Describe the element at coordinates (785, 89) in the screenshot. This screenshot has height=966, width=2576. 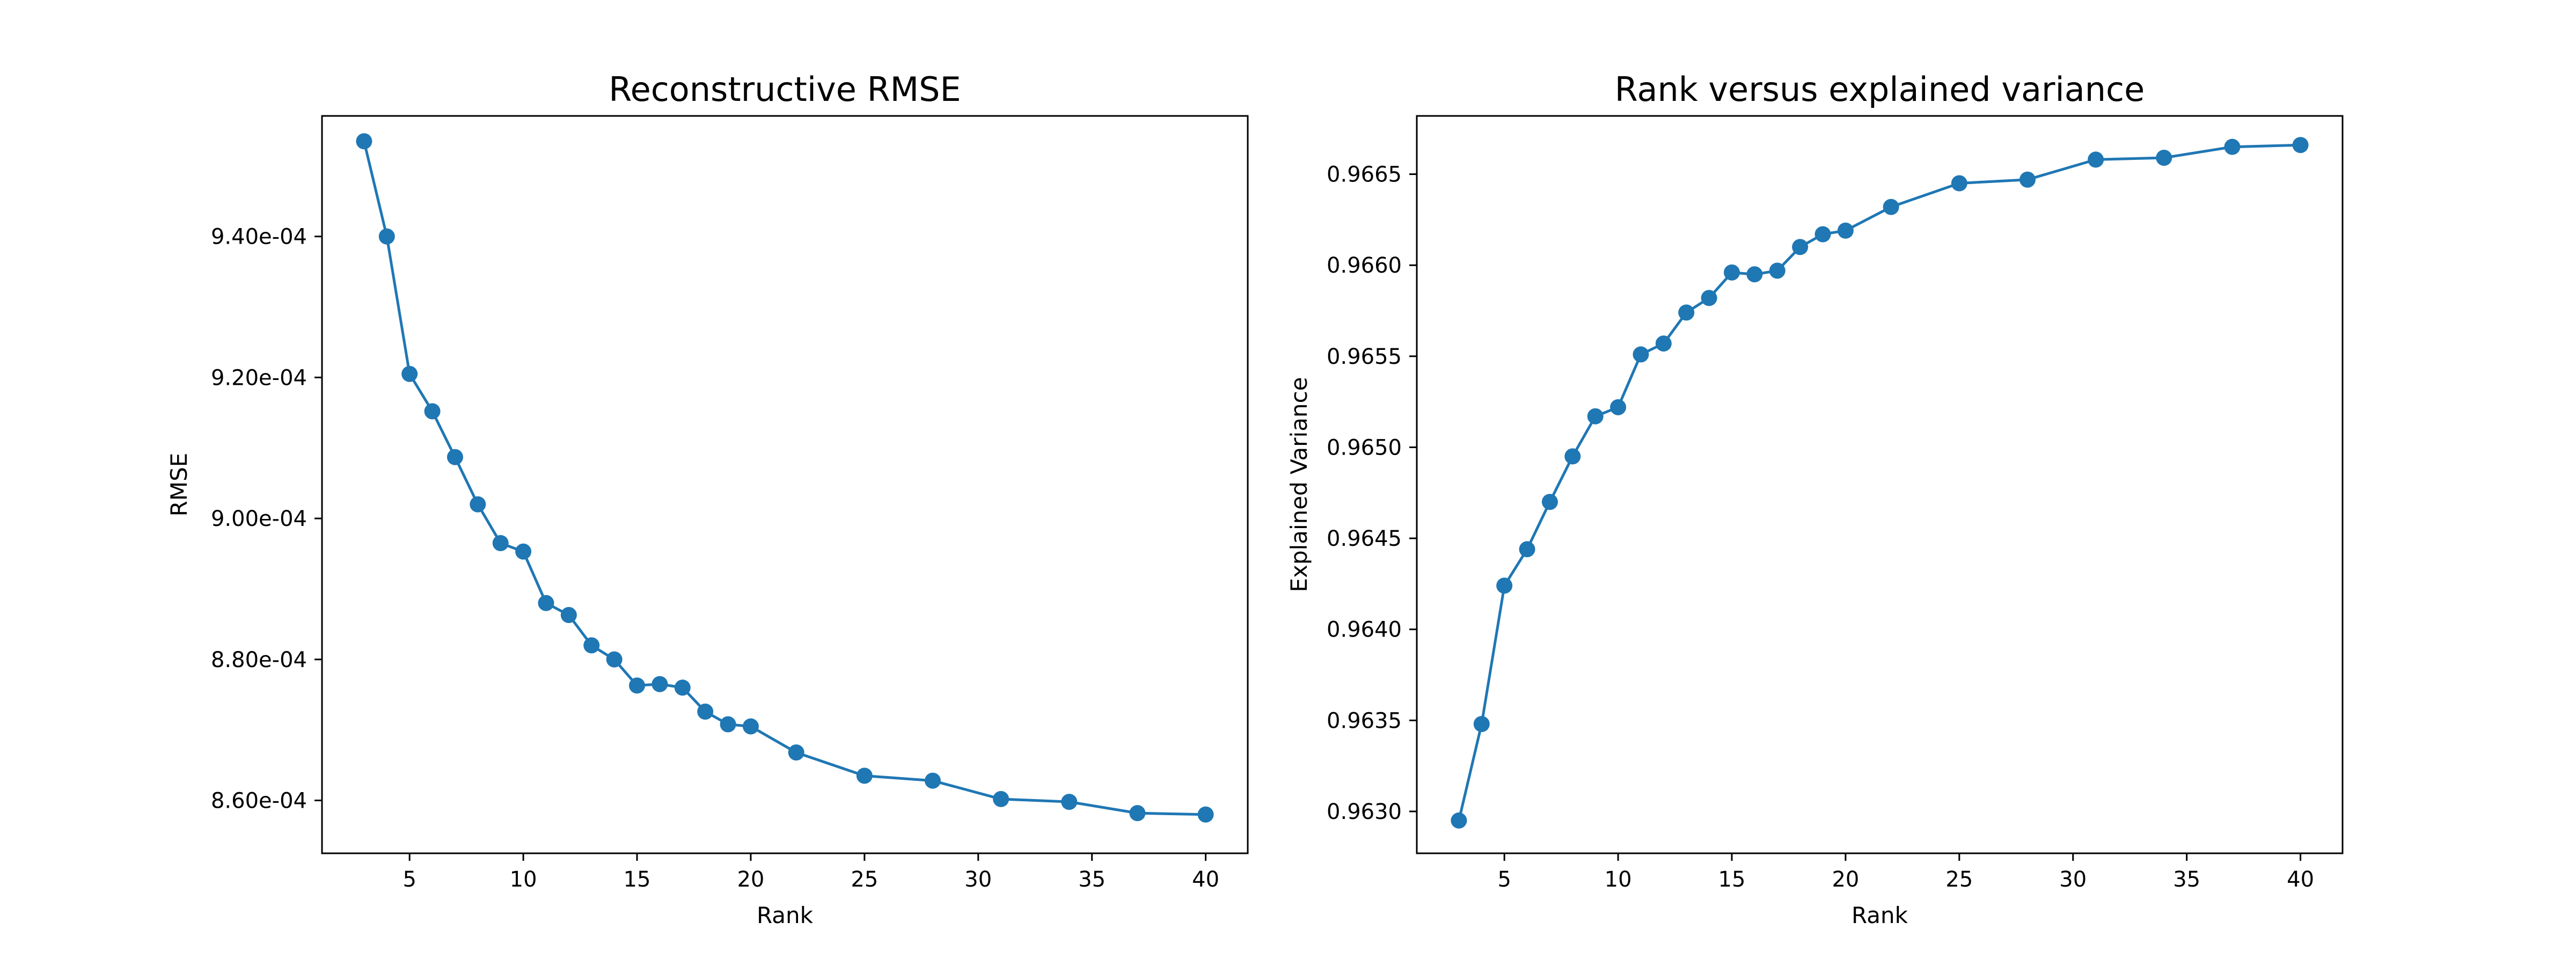
I see `chart-title: Reconstructive RMSE` at that location.